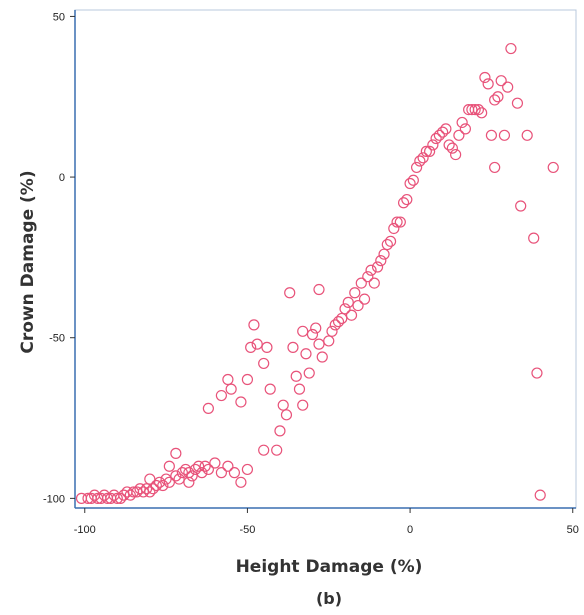 The height and width of the screenshot is (615, 584). I want to click on y-tick-label: -50, so click(57, 339).